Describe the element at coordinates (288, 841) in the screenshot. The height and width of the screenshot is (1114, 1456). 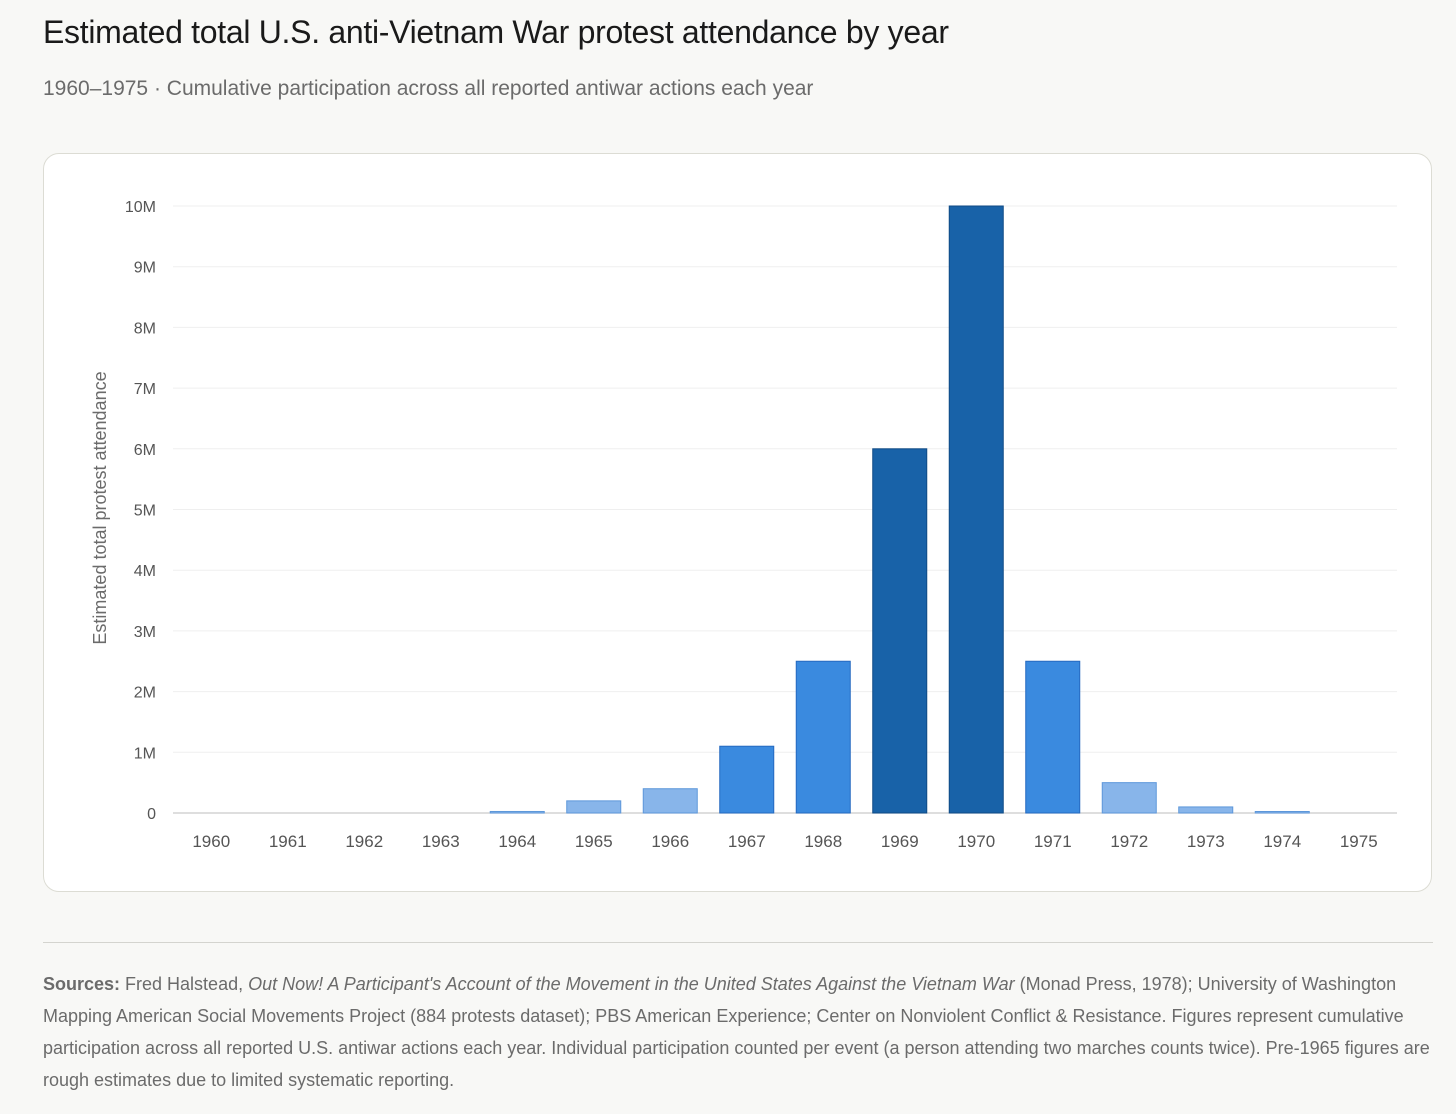
I see `x-tick-label: 1961` at that location.